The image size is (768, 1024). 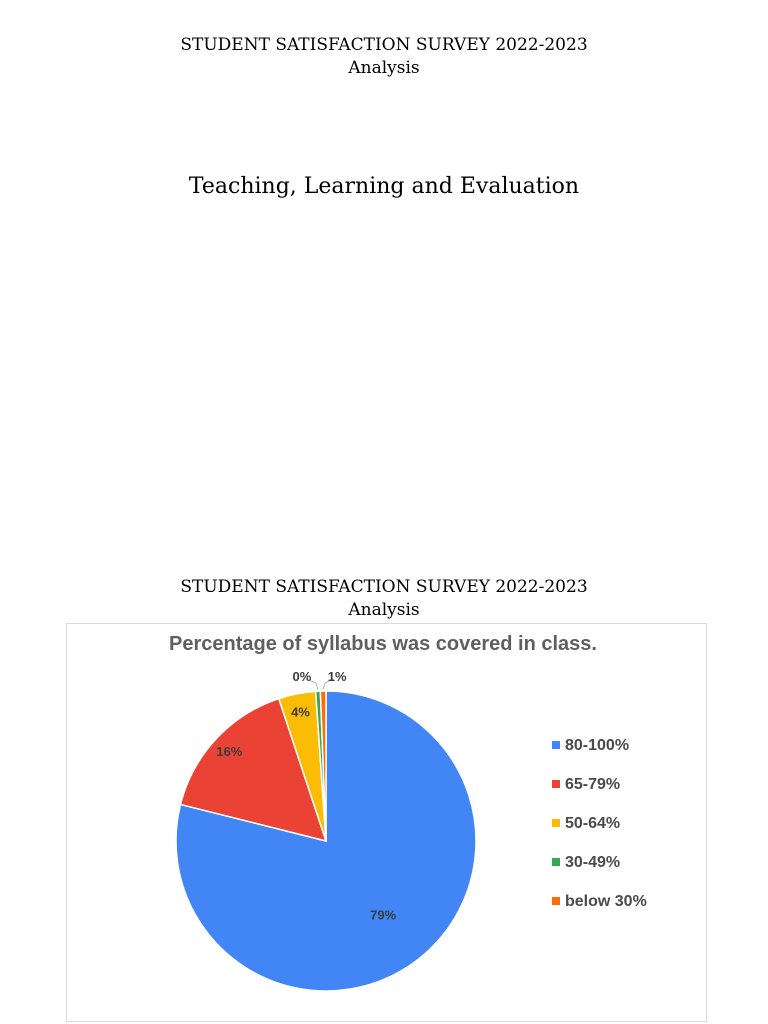 I want to click on legend-label: 50-64%, so click(x=592, y=823).